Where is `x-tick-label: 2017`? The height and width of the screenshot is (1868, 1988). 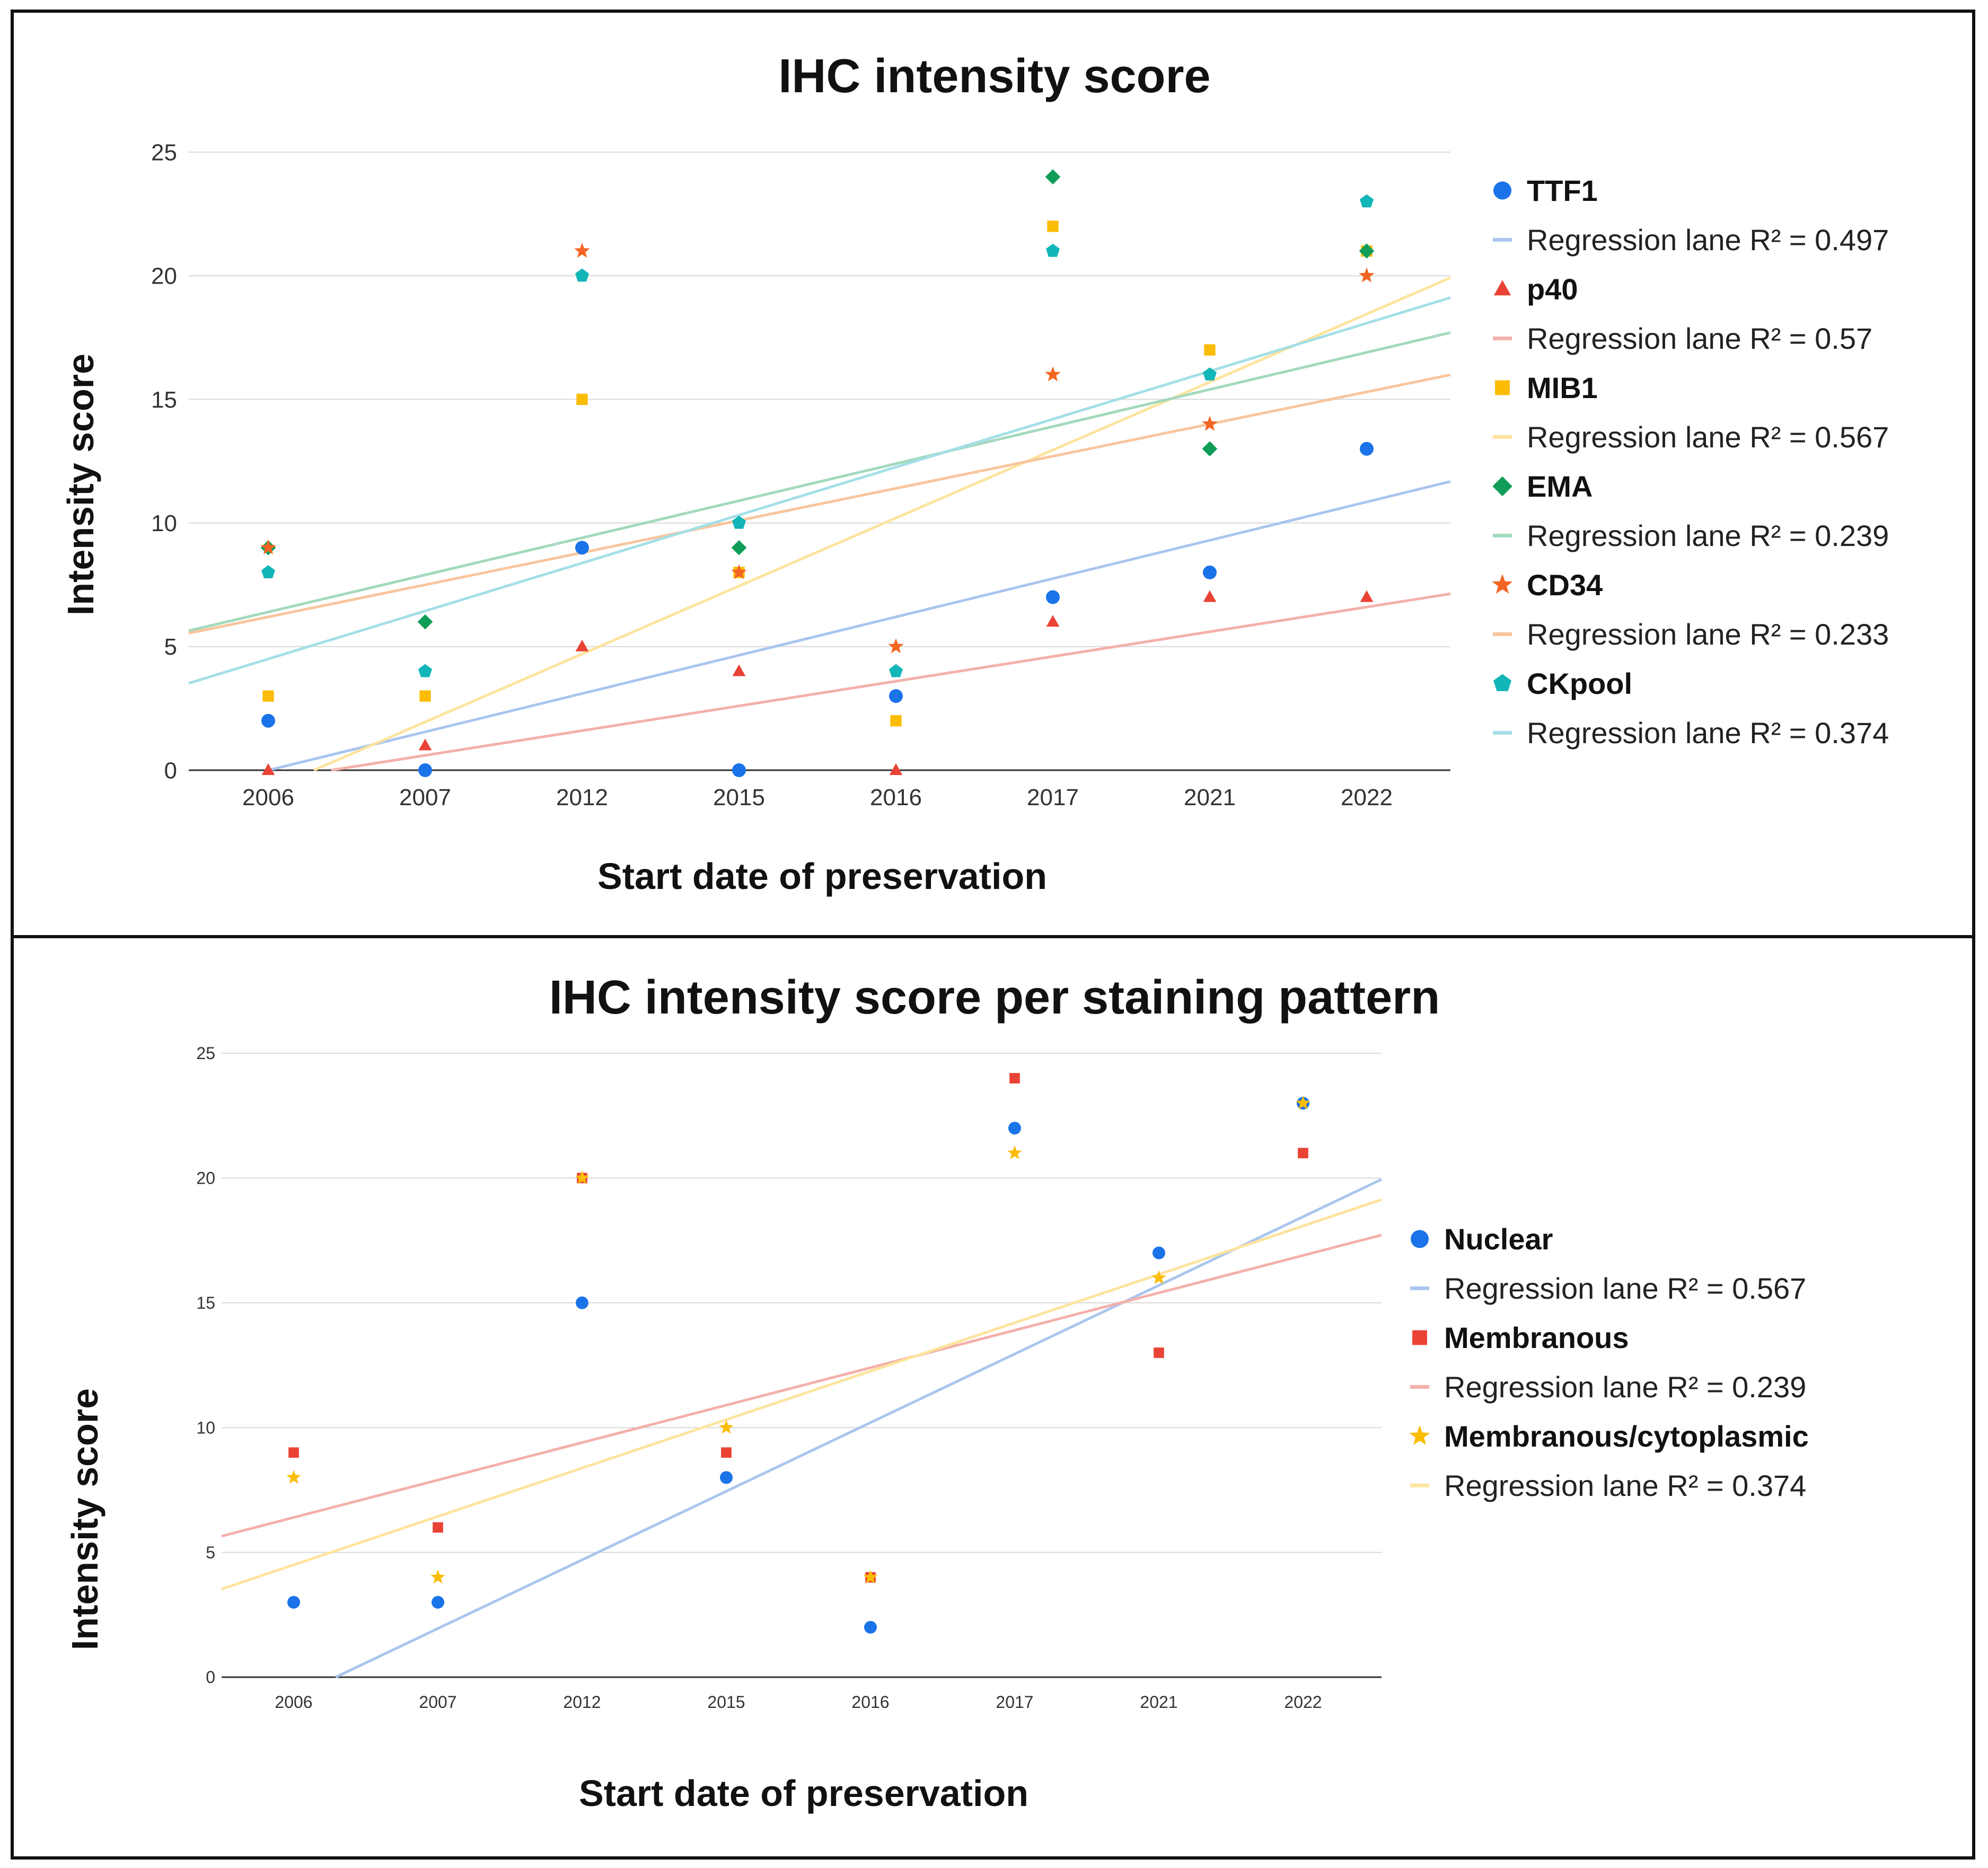
x-tick-label: 2017 is located at coordinates (1015, 1702).